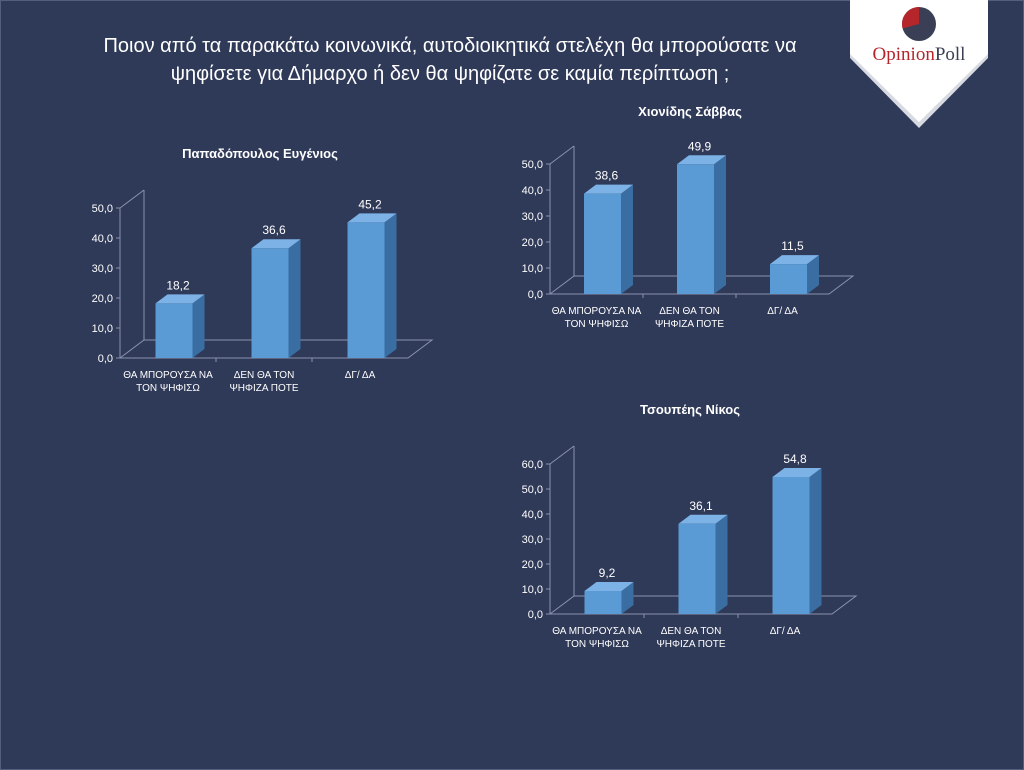 Image resolution: width=1024 pixels, height=770 pixels. I want to click on data-label: 38,6, so click(607, 176).